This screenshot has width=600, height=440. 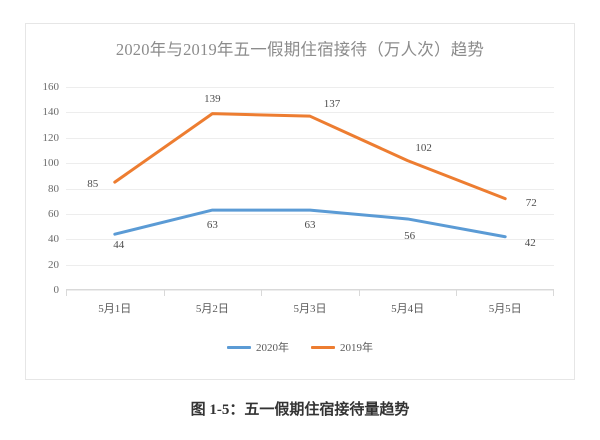 I want to click on data-label: 85, so click(x=93, y=184).